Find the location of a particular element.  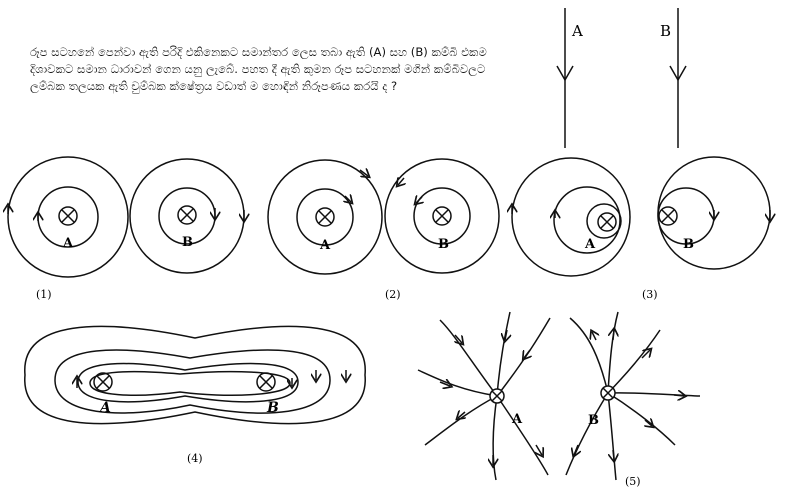

option-5-label-a: A is located at coordinates (517, 419).